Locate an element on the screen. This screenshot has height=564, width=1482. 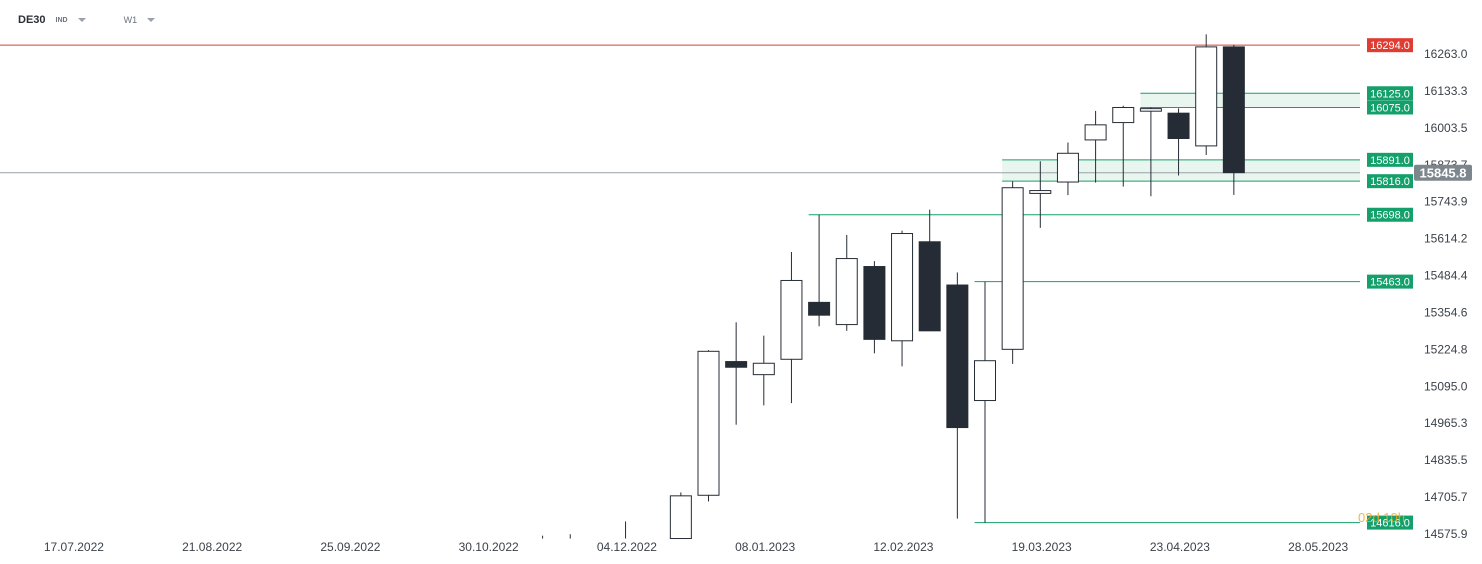
x-axis-tick-label: 12.02.2023 is located at coordinates (903, 547).